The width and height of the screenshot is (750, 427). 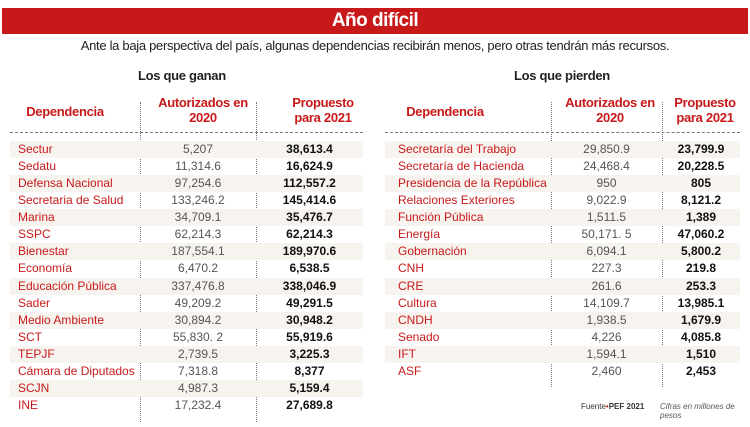 I want to click on dependencia-cell: SCT, so click(x=30, y=336).